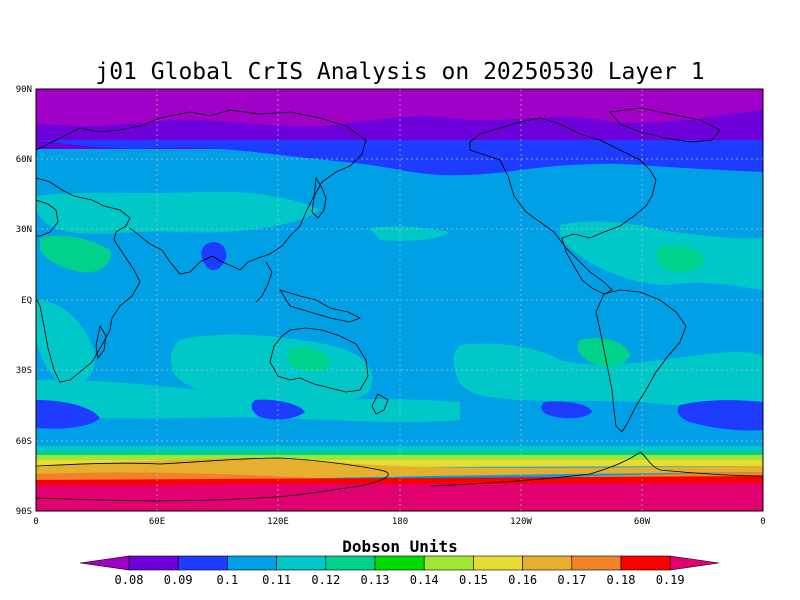  I want to click on colorbar-level-label: 0.09, so click(178, 580).